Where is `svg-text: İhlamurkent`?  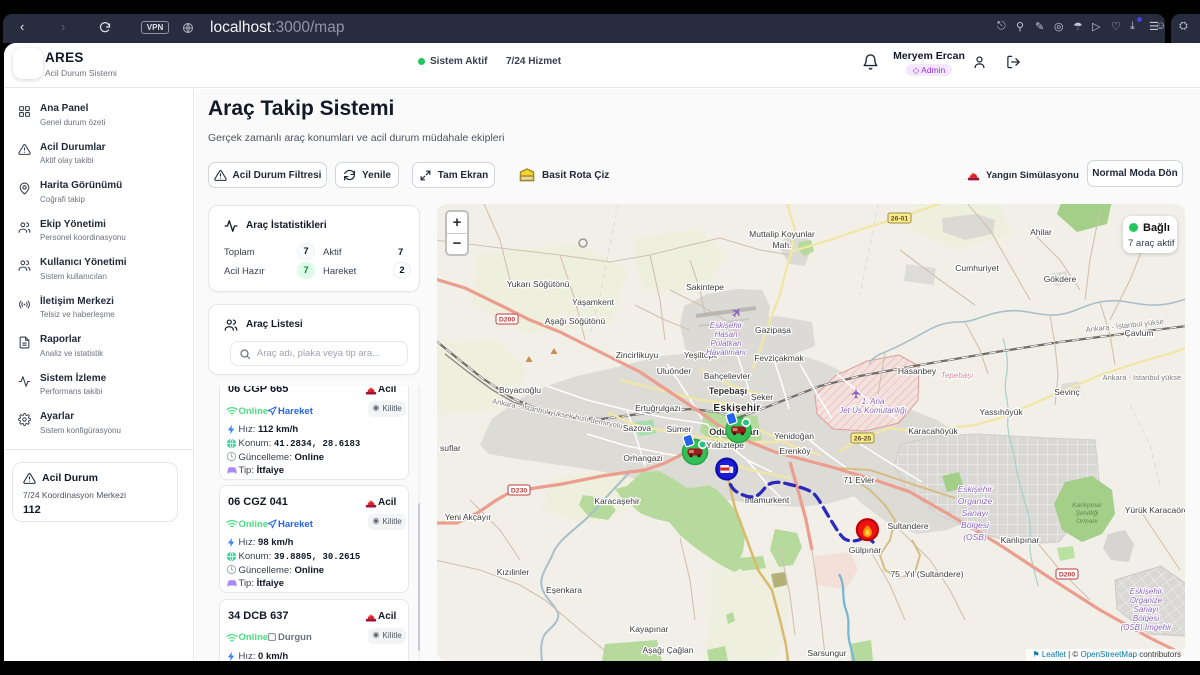
svg-text: İhlamurkent is located at coordinates (767, 500).